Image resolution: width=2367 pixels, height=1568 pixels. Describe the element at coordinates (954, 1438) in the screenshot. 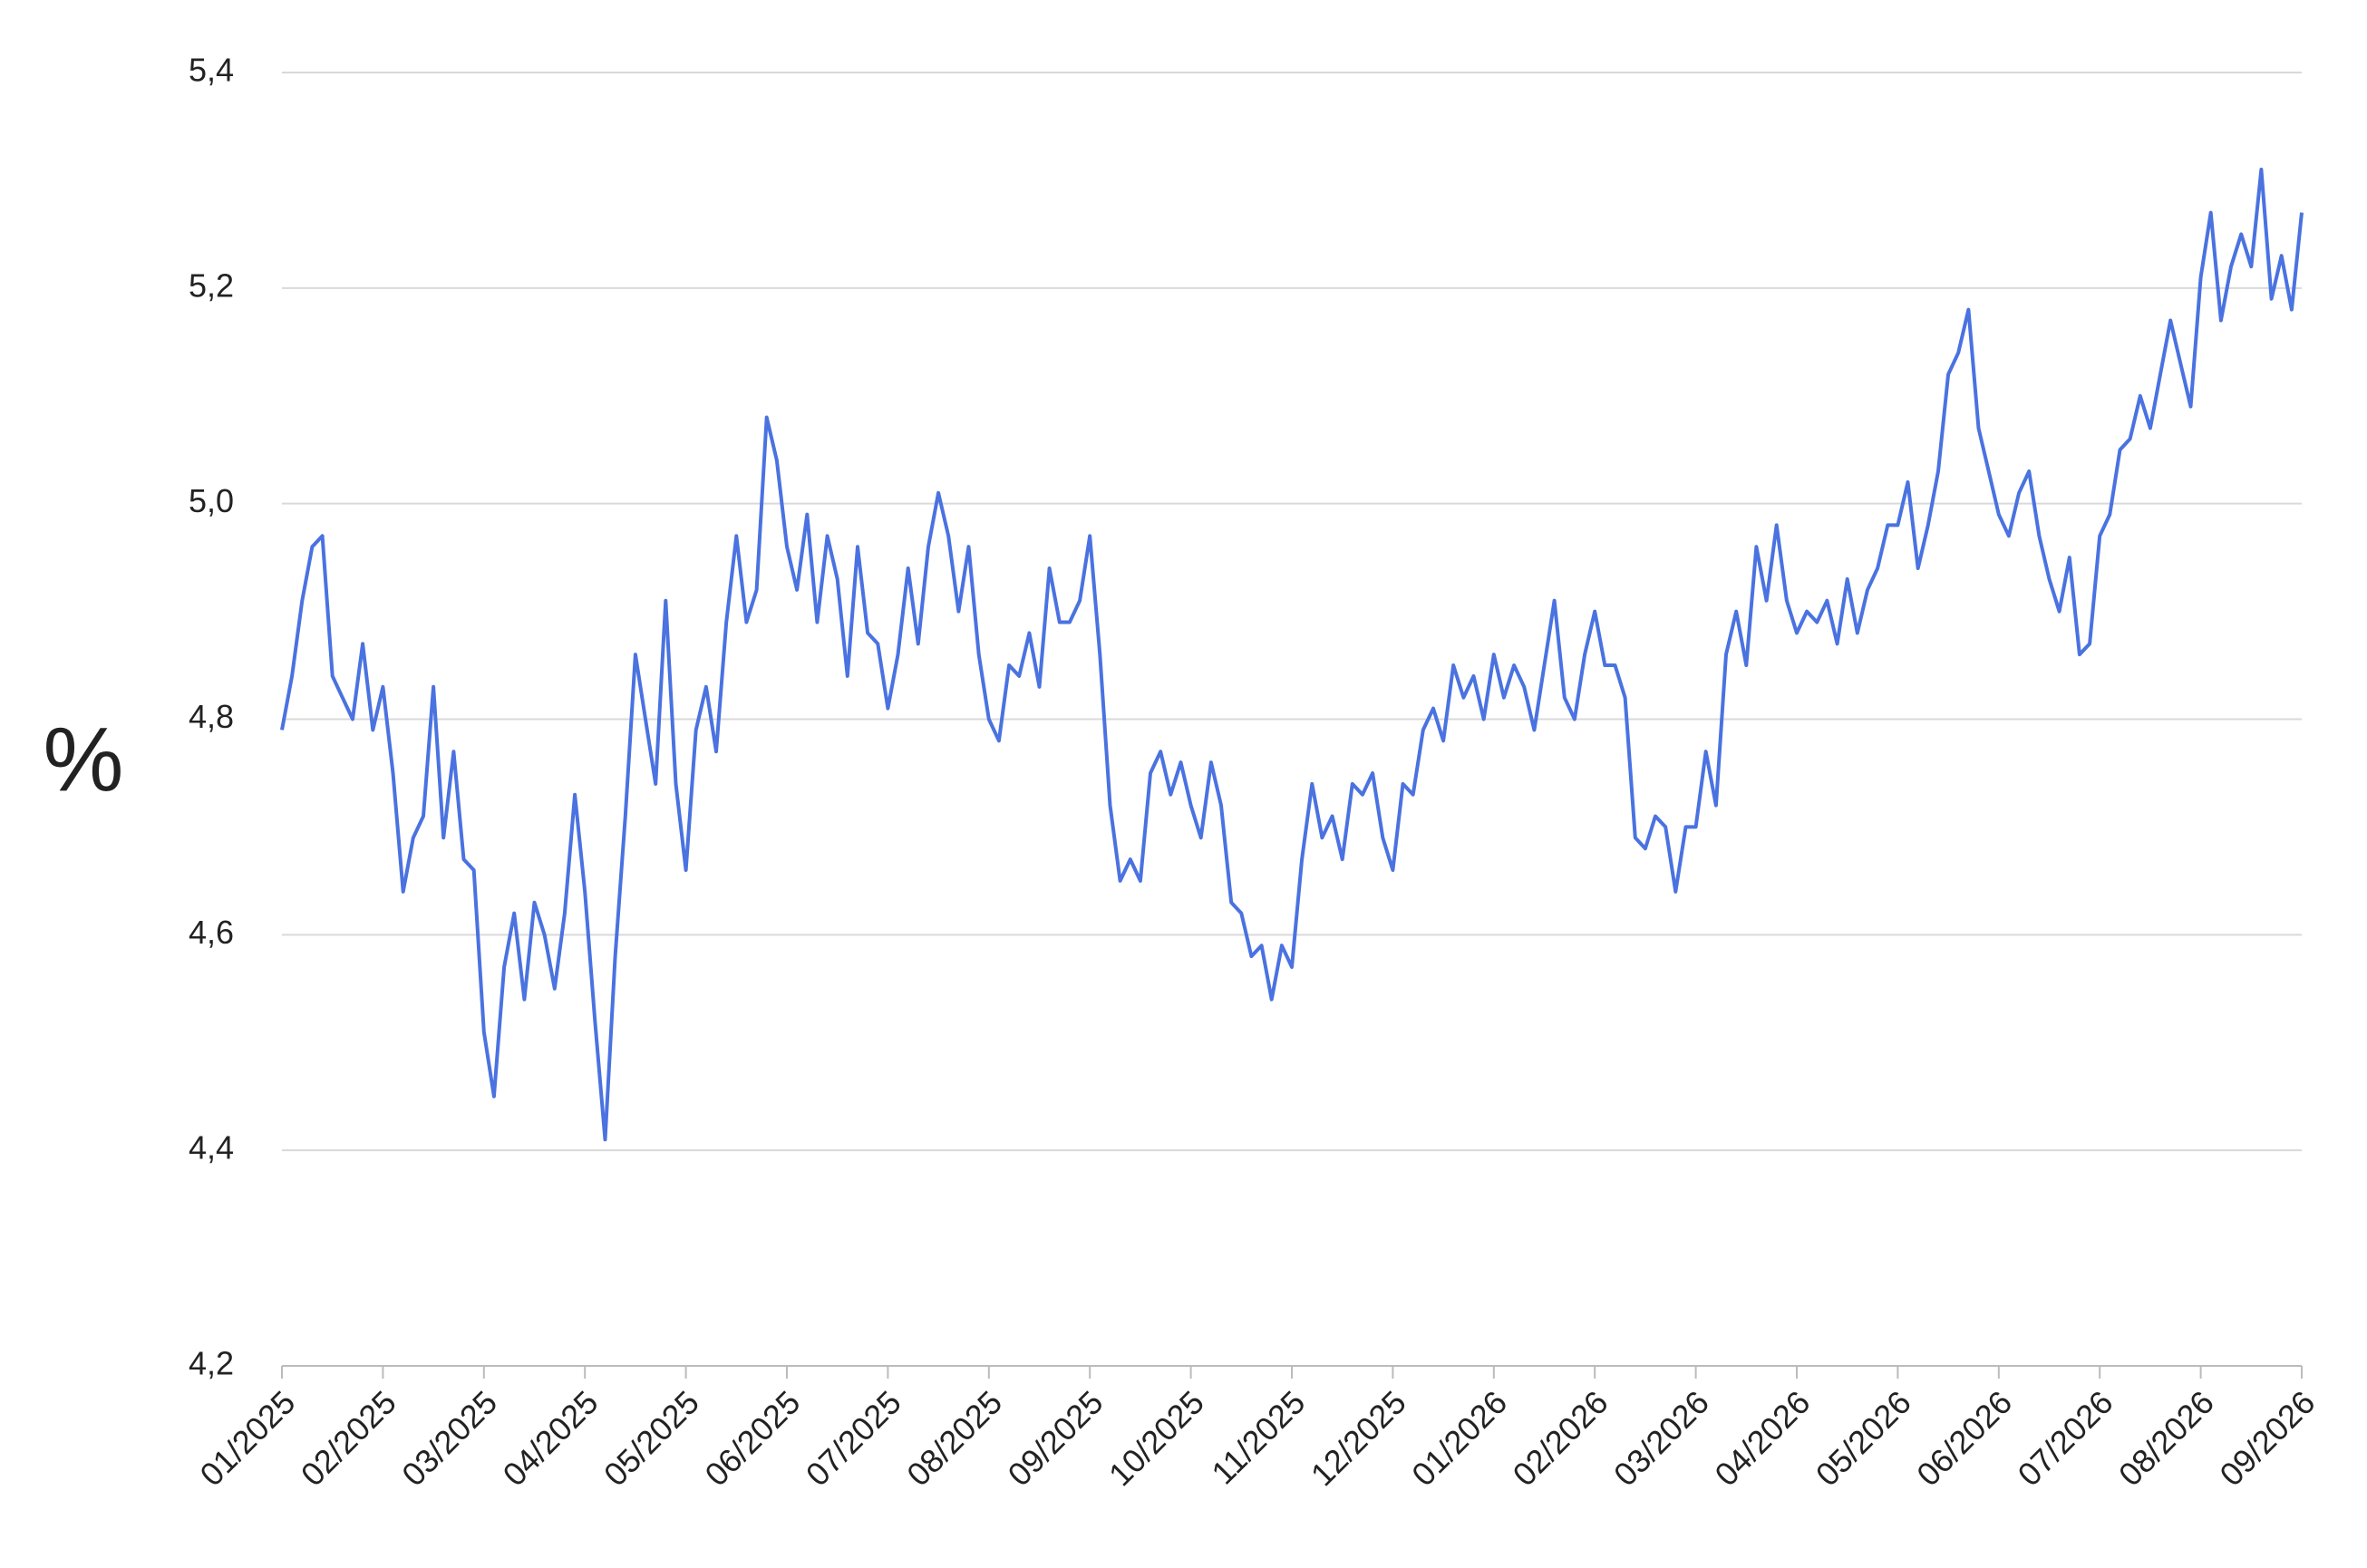

I see `x-tick-label: 08/2025` at that location.